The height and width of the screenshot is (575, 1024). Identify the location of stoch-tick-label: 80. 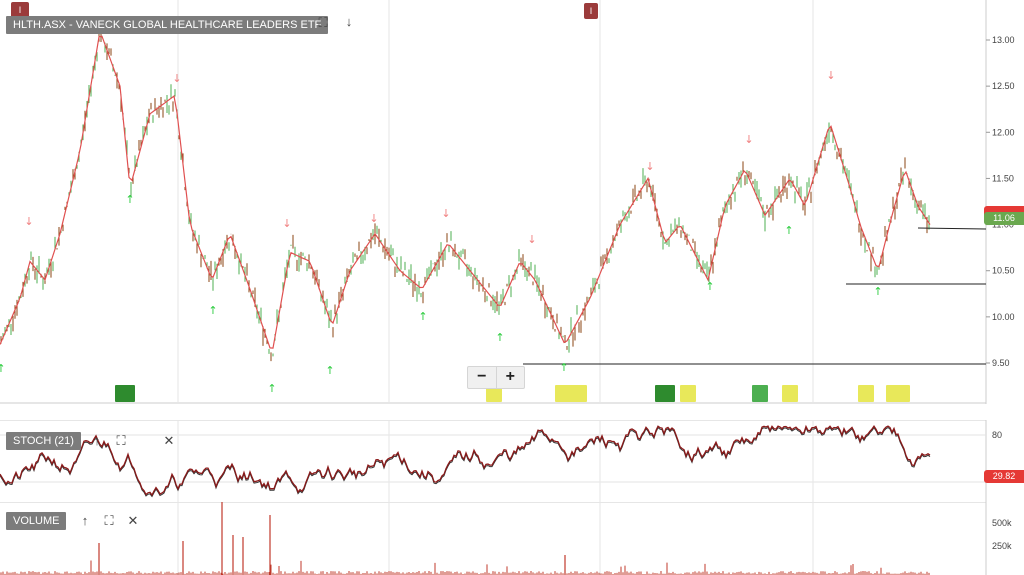
(997, 435).